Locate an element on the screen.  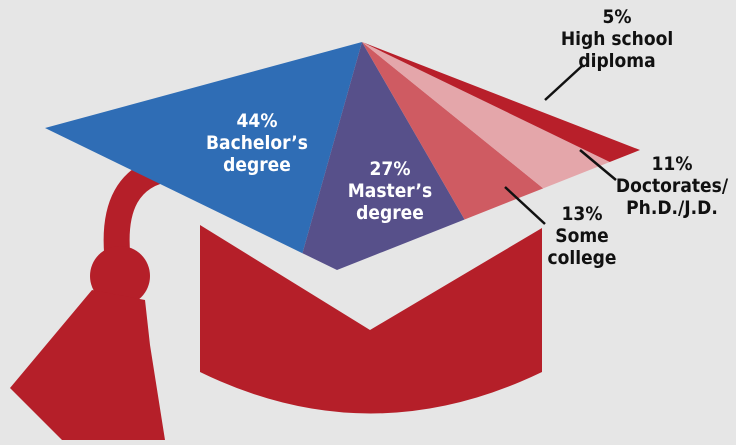
value-label: 5% is located at coordinates (617, 17).